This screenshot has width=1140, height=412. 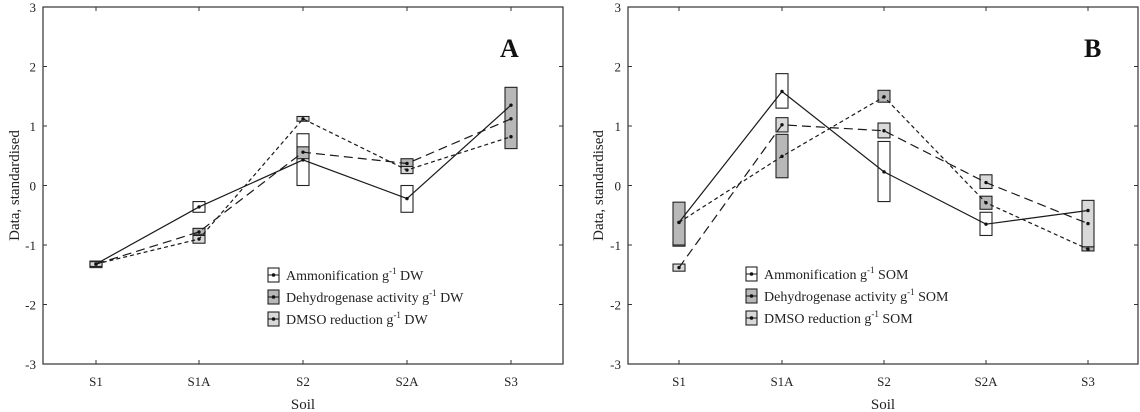 What do you see at coordinates (856, 296) in the screenshot?
I see `legend-label: Dehydrogenase activity g-1 SOM` at bounding box center [856, 296].